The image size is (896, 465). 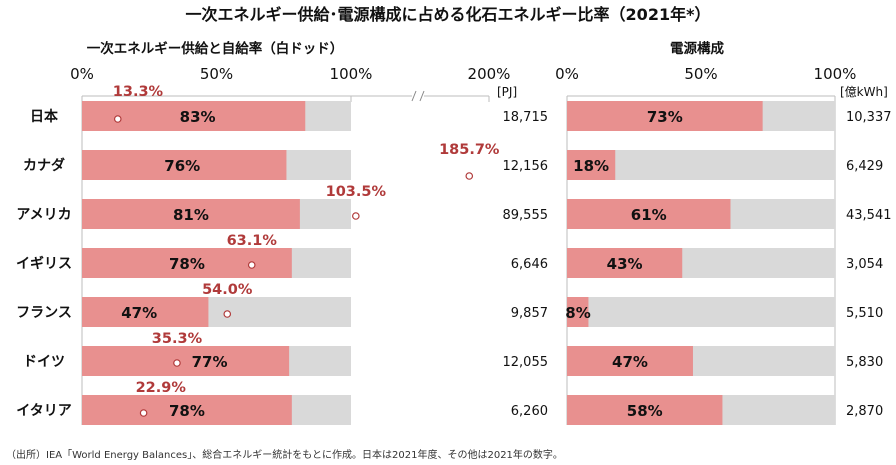 I want to click on right-fossil-share-label: 58%, so click(x=645, y=411).